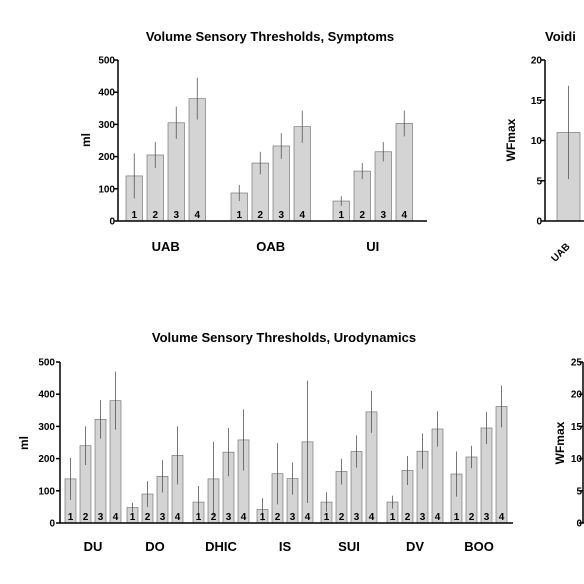  Describe the element at coordinates (270, 36) in the screenshot. I see `symptoms-chart-title: Volume Sensory Thresholds, Symptoms` at that location.